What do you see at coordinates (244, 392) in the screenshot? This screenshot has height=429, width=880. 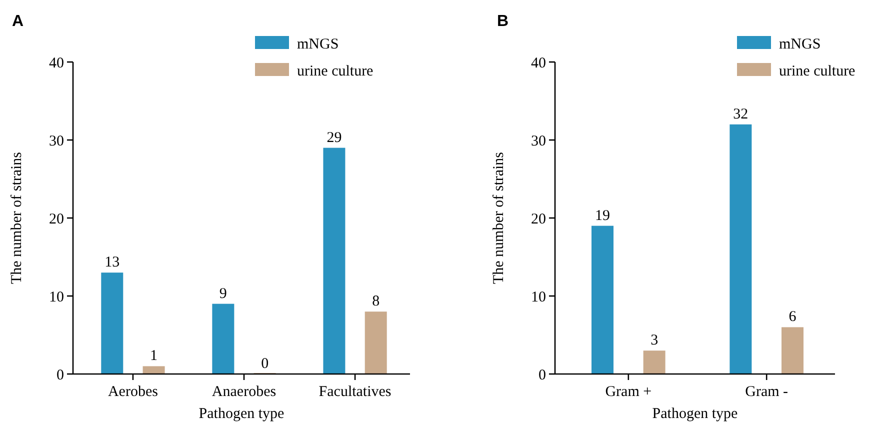 I see `x-tick-label: Anaerobes` at bounding box center [244, 392].